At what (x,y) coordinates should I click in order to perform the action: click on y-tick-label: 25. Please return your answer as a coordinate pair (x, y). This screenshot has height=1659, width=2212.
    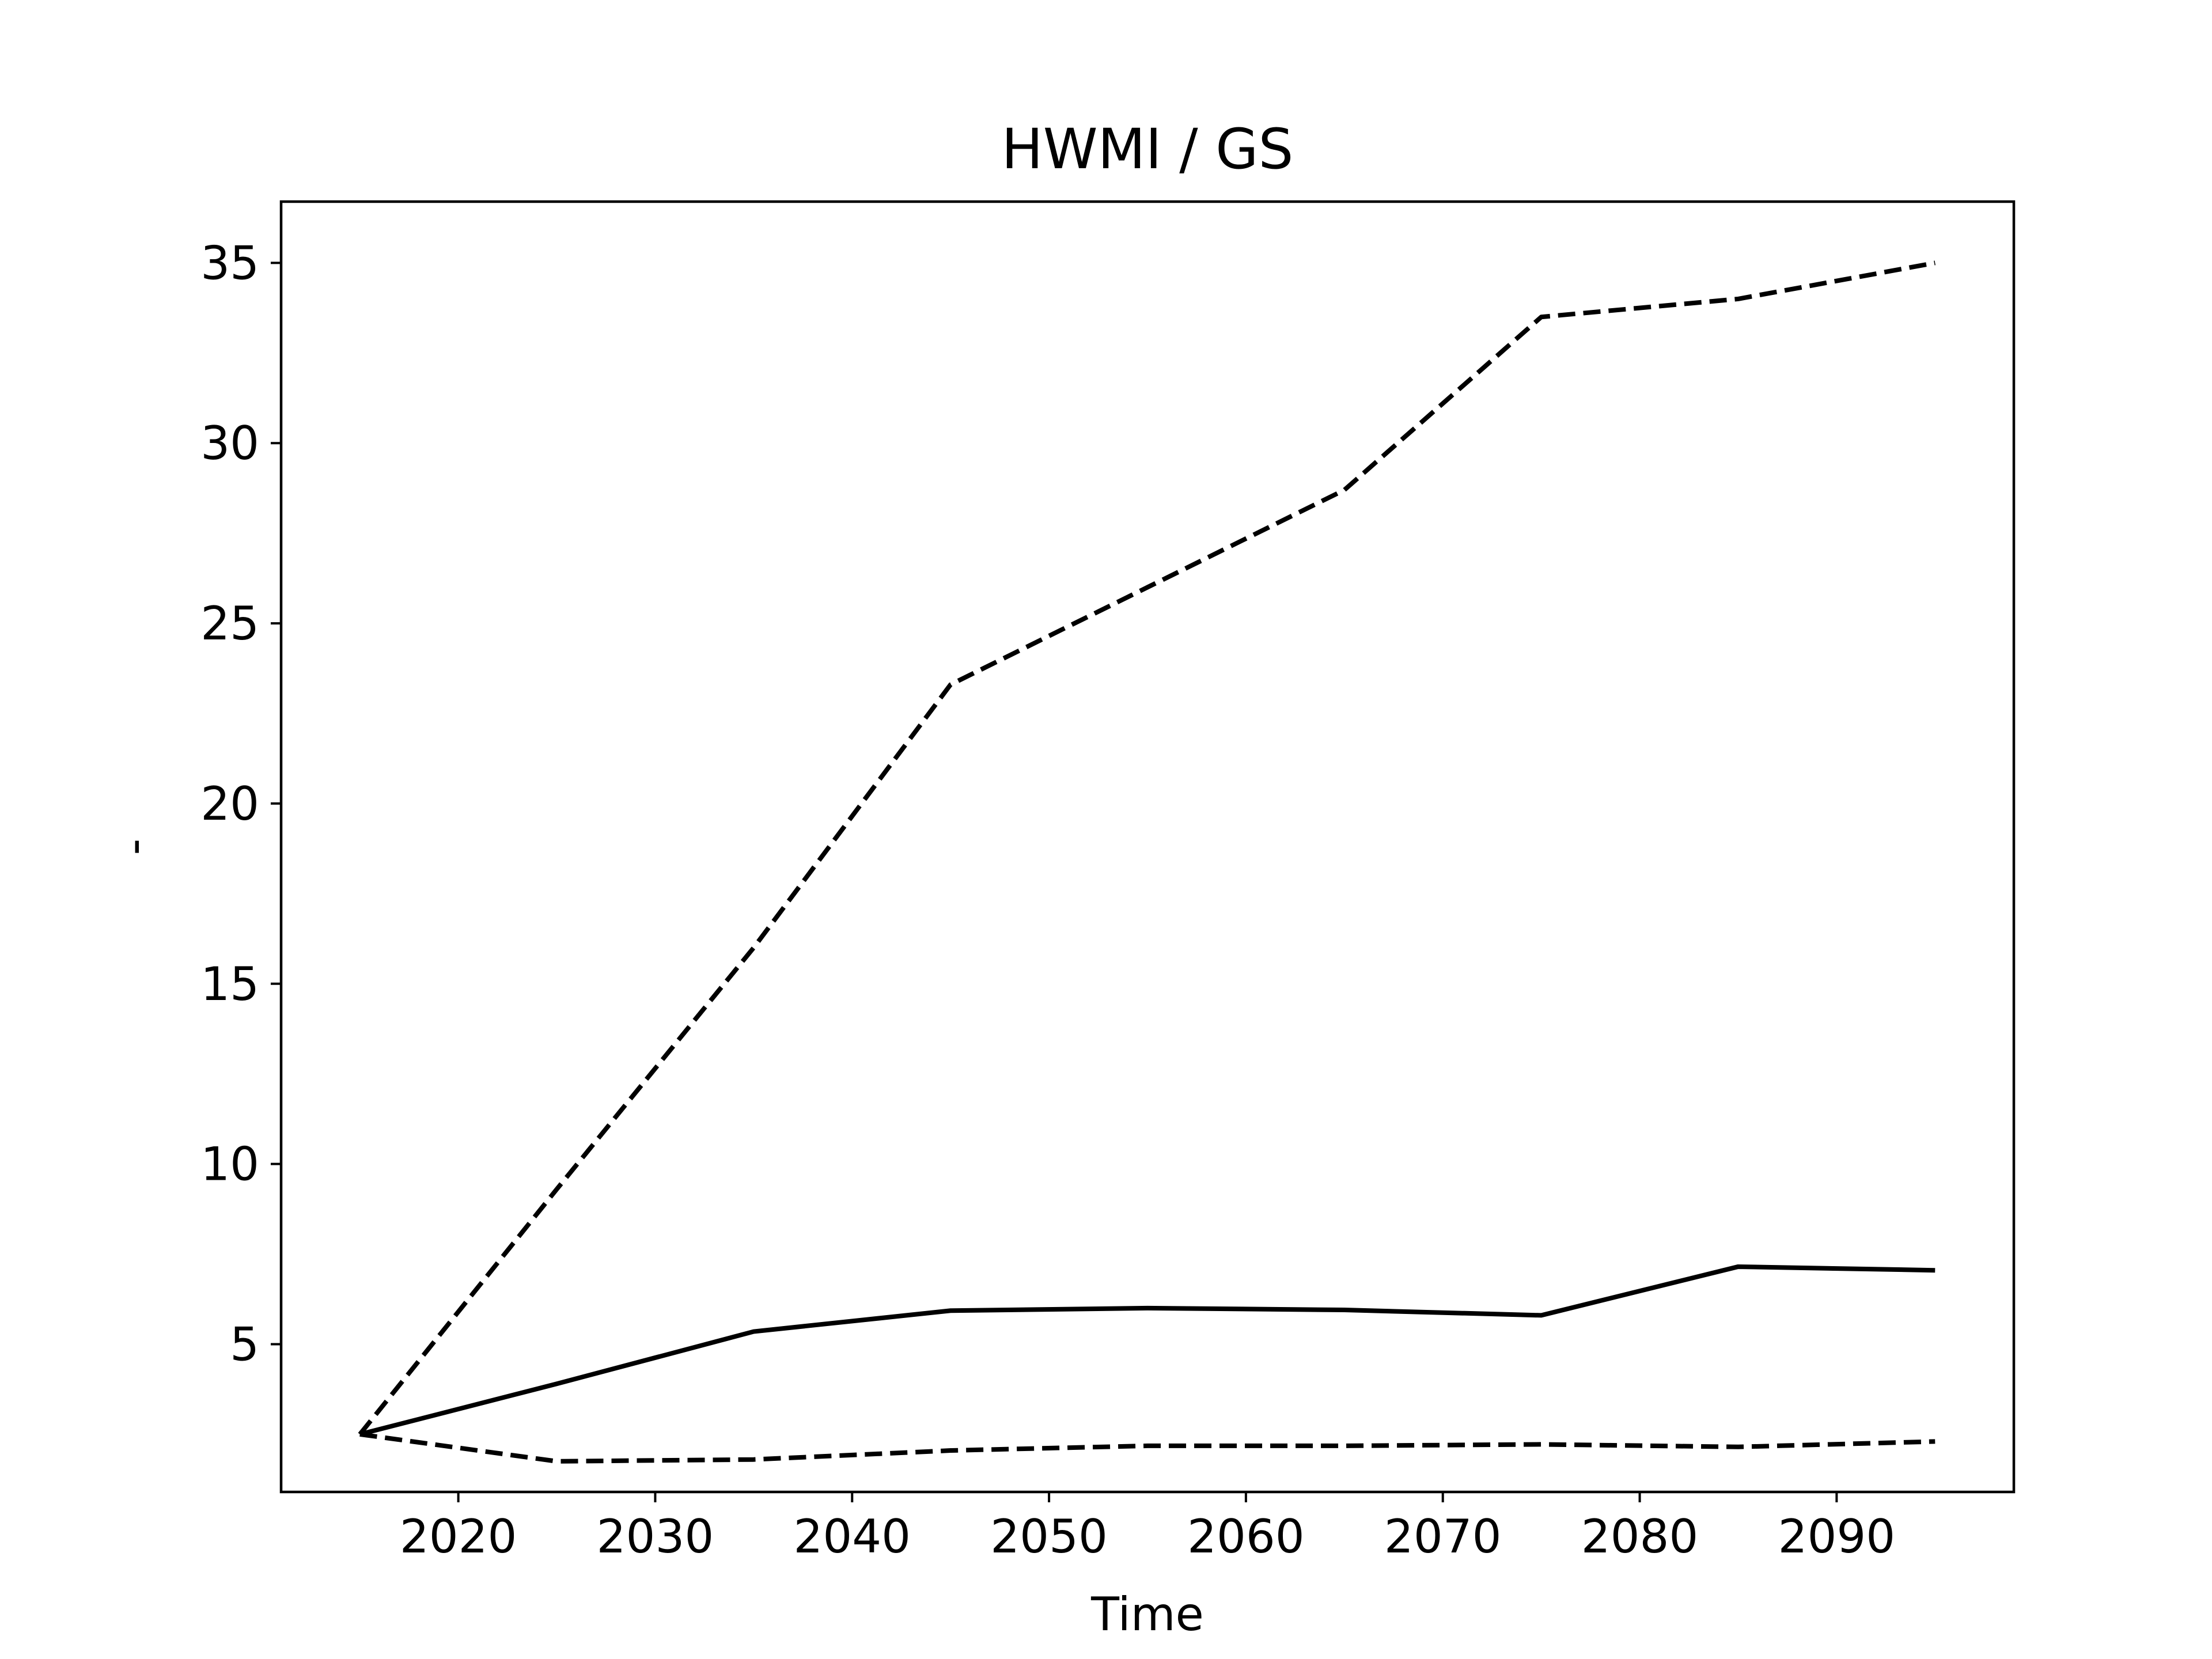
    Looking at the image, I should click on (229, 623).